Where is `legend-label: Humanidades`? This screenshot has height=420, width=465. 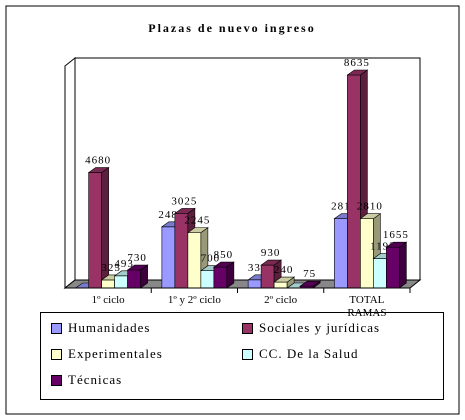
legend-label: Humanidades is located at coordinates (109, 327).